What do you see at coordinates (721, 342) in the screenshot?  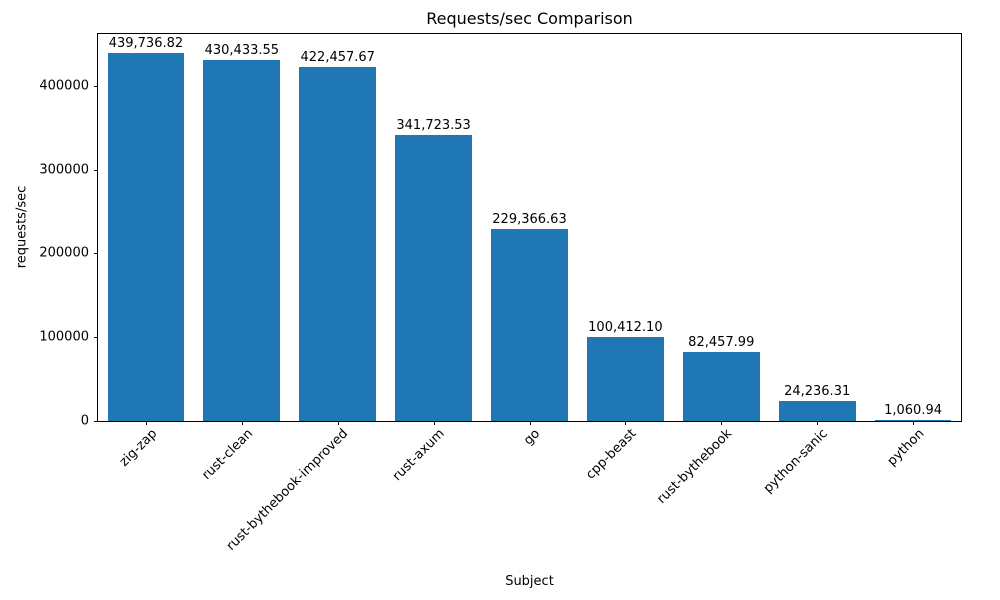 I see `bar-value-label: 82,457.99` at bounding box center [721, 342].